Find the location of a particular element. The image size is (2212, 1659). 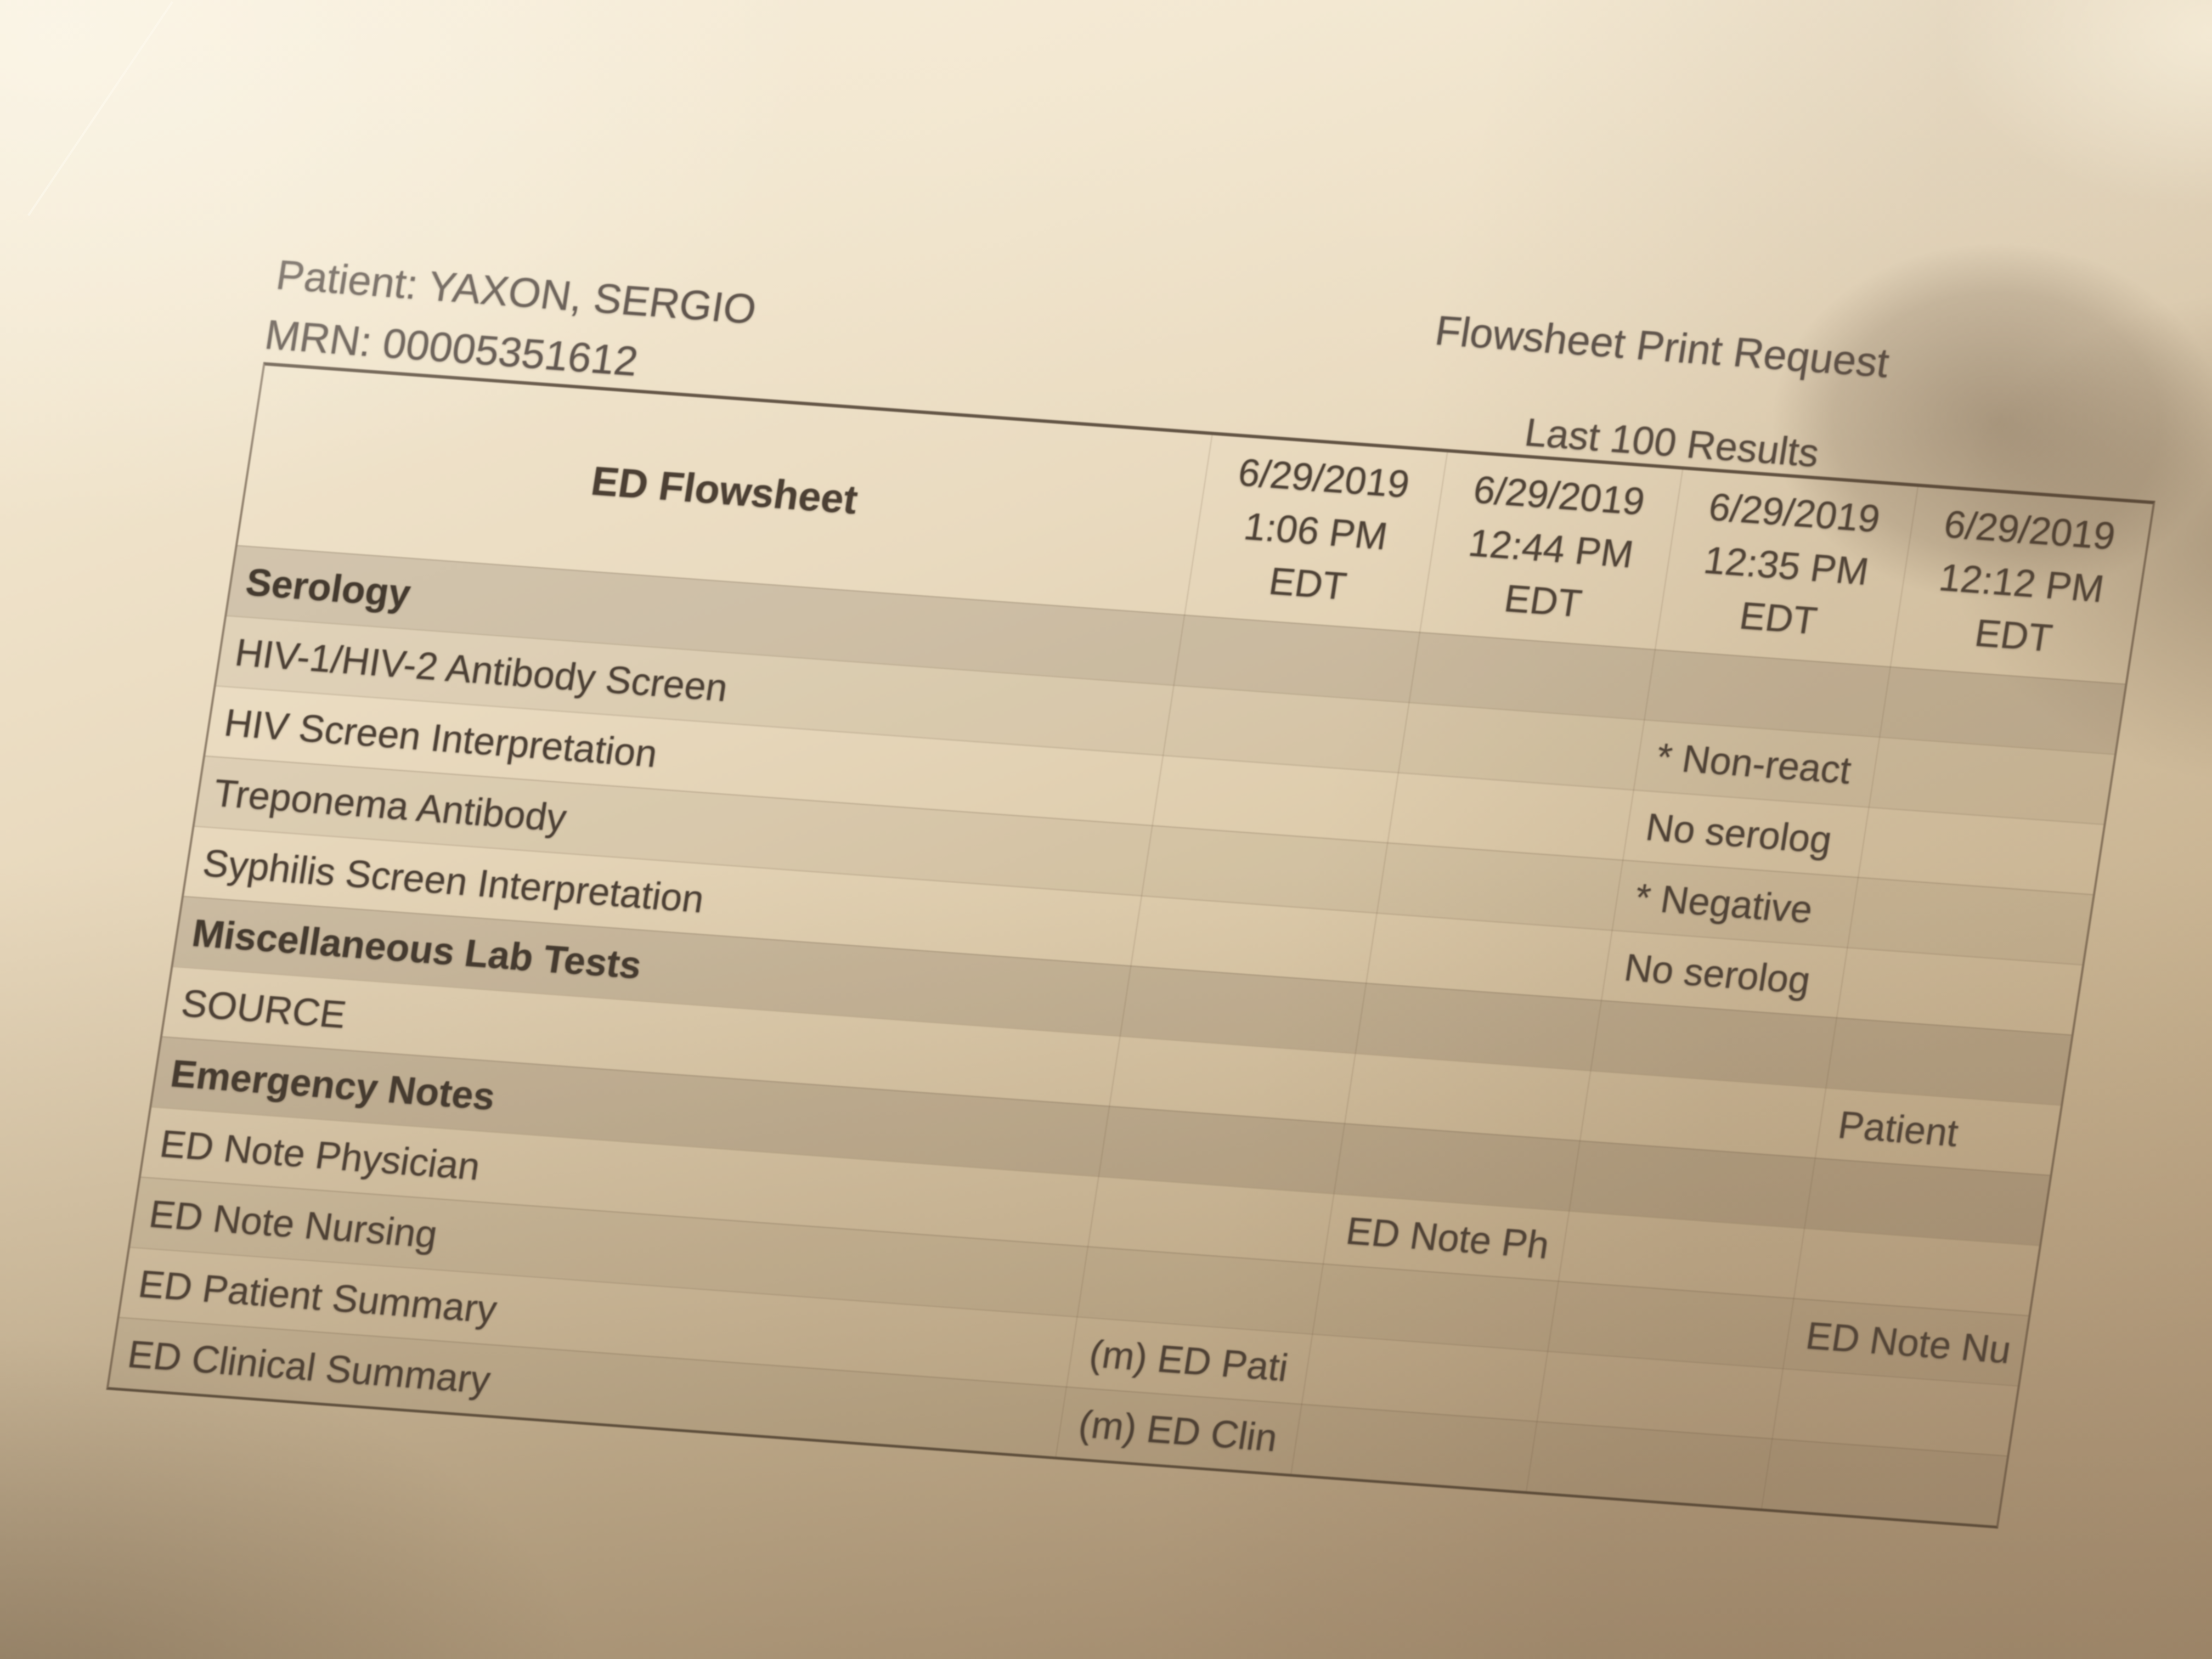

column-header-3: 6/29/2019 12:12 PM EDT is located at coordinates (2027, 581).